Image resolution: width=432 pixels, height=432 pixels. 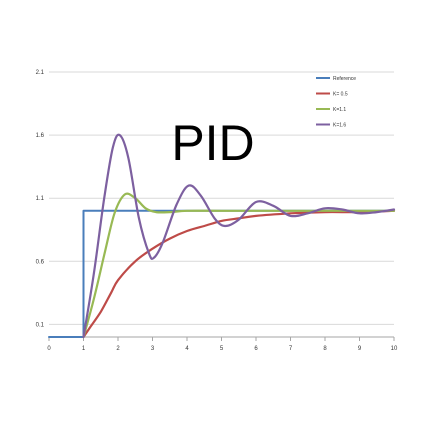 I want to click on x-tick-label: 5, so click(x=222, y=349).